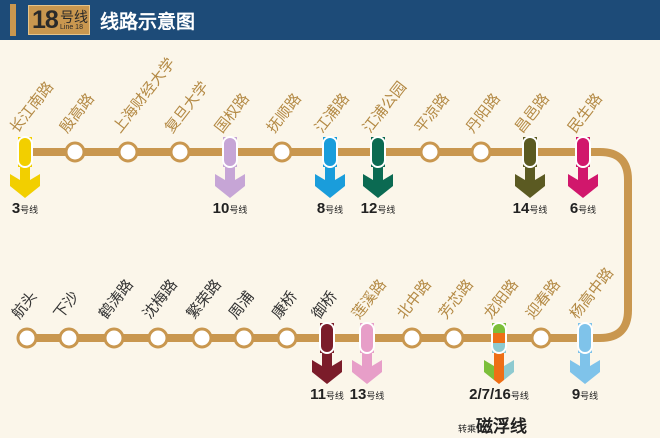  What do you see at coordinates (45, 20) in the screenshot?
I see `line-number: 18` at bounding box center [45, 20].